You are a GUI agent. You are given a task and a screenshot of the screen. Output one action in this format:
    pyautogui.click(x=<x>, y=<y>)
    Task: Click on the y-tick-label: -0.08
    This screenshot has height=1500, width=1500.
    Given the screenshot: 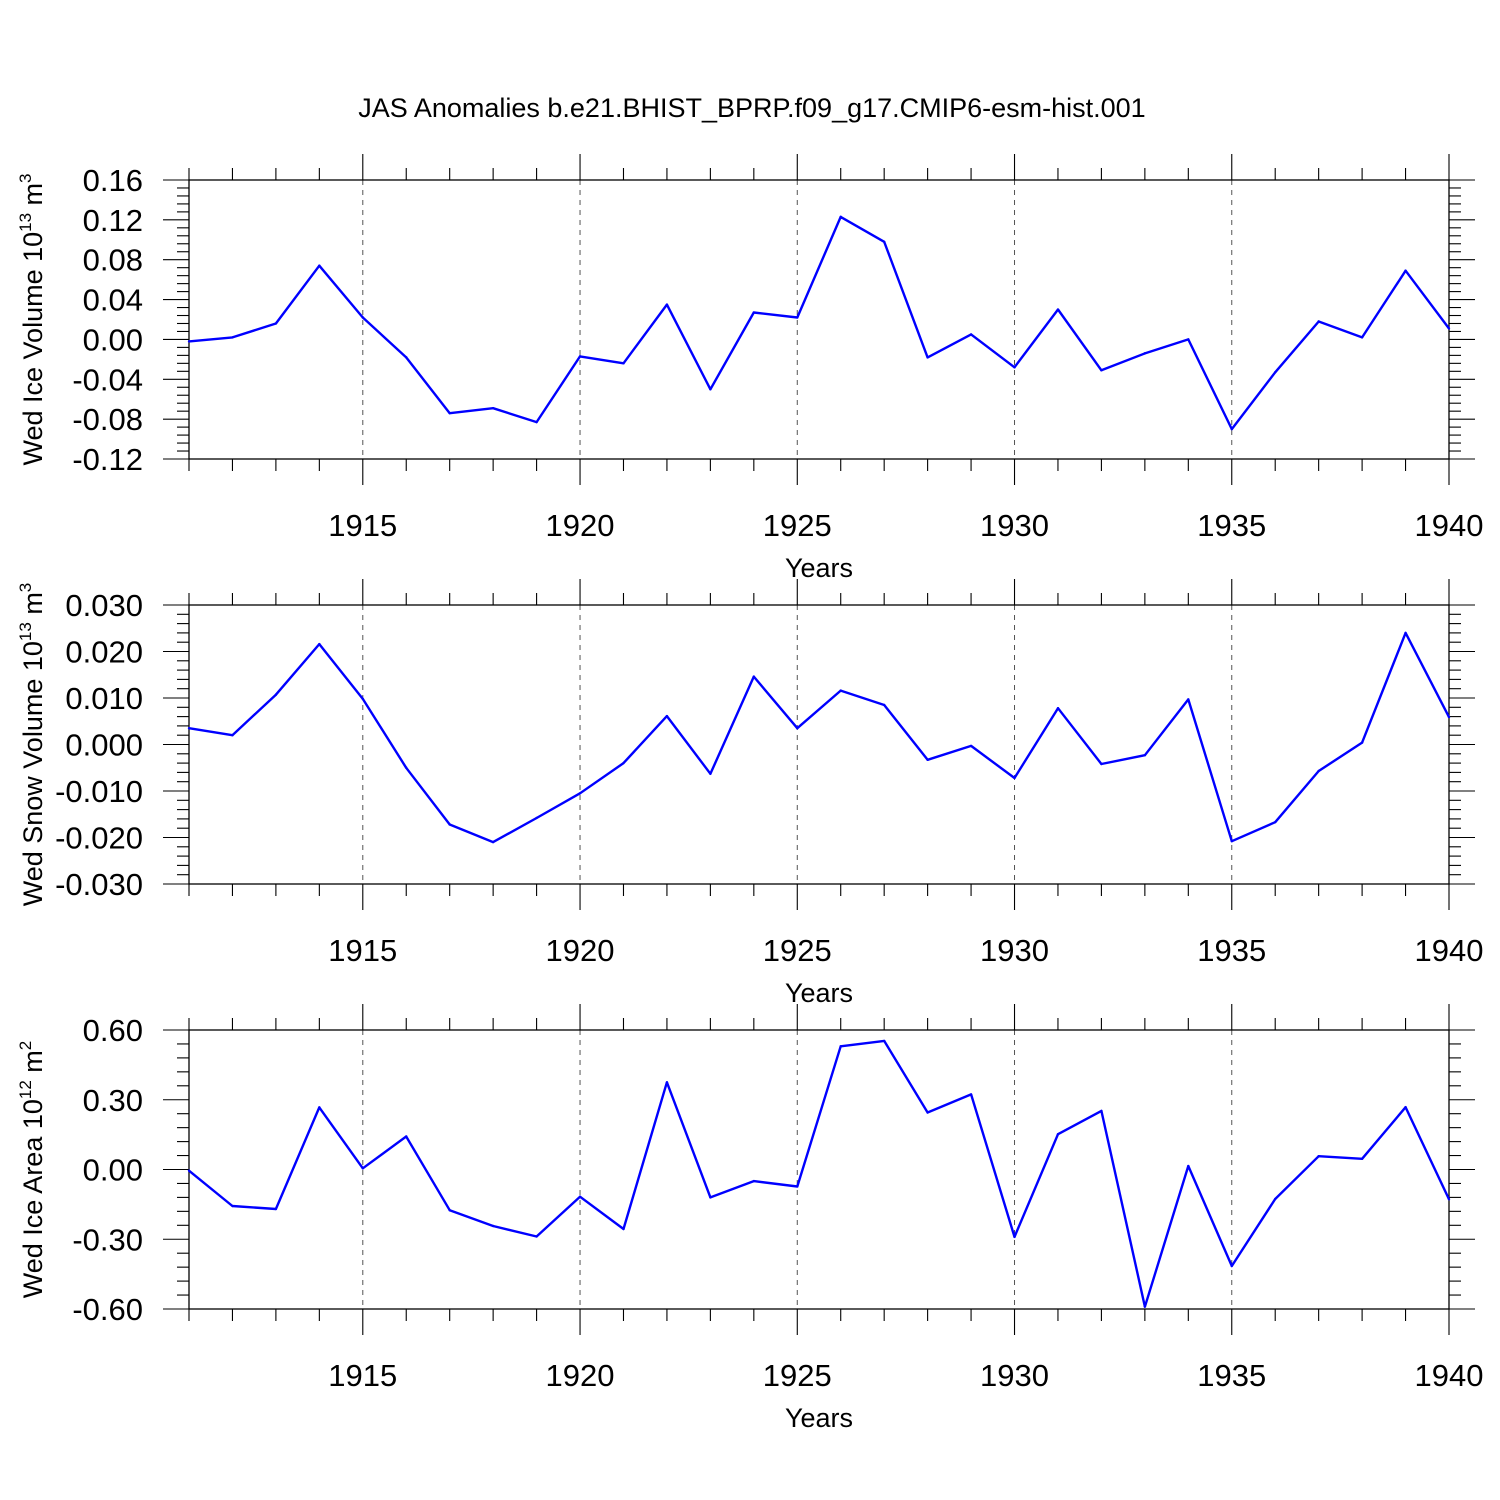 What is the action you would take?
    pyautogui.click(x=107, y=419)
    